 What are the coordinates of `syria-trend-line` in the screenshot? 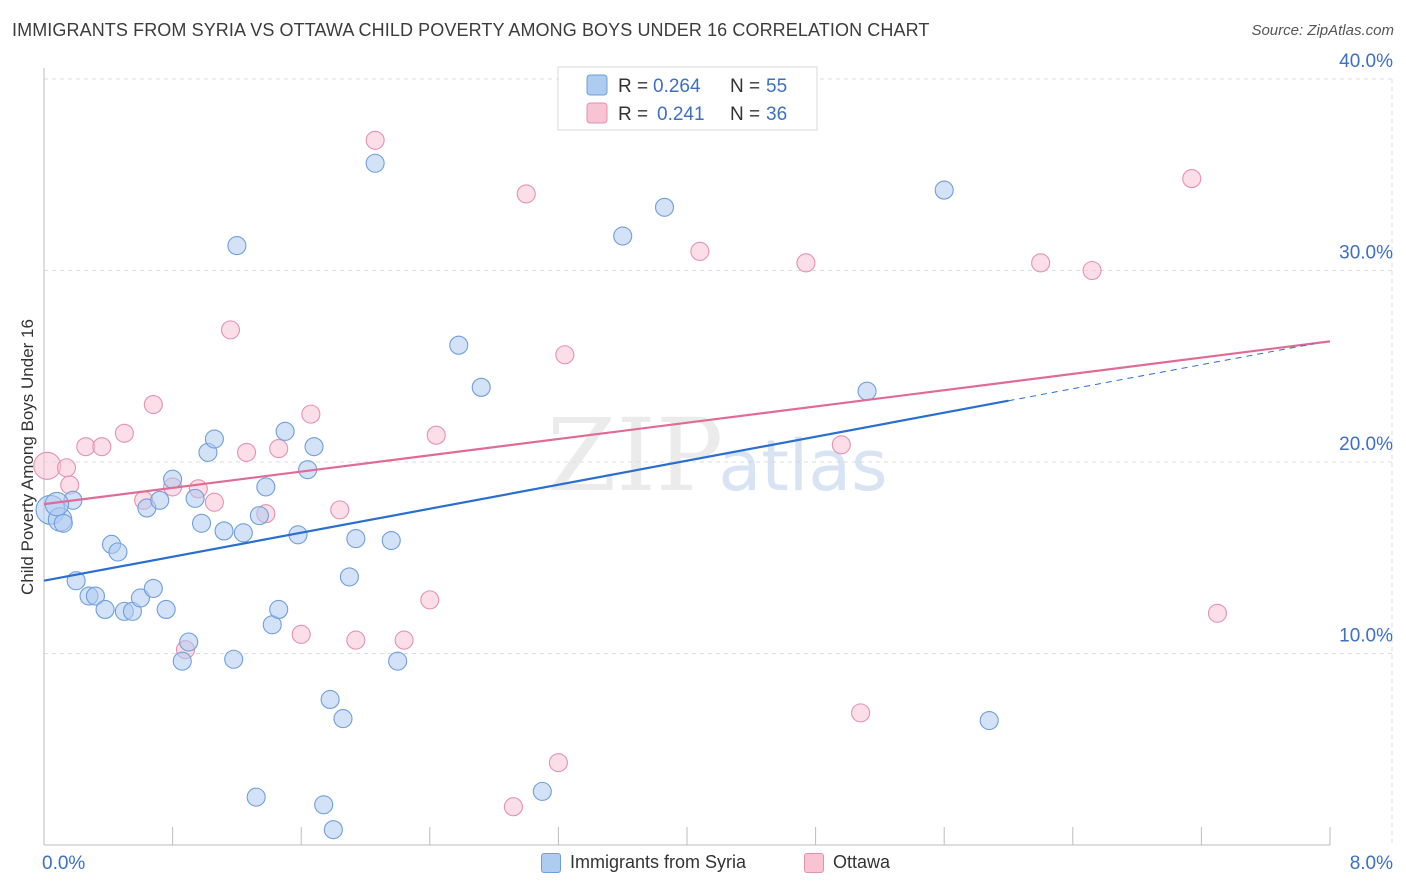 It's located at (526, 490).